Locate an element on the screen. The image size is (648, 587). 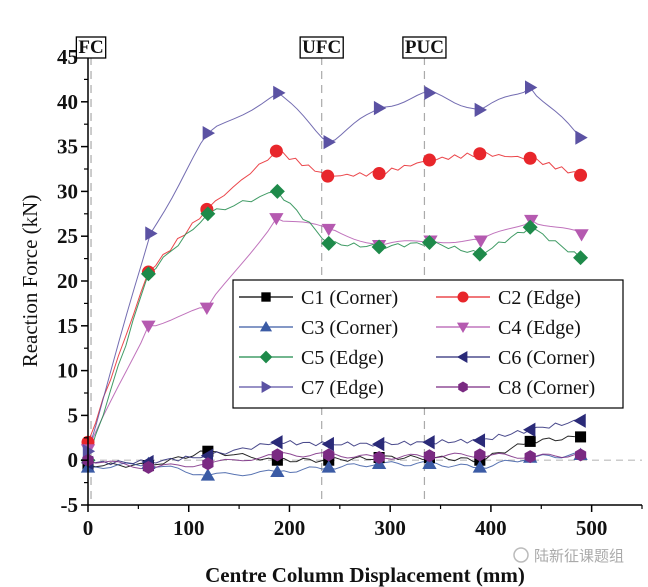
legend-label-c4: C4 (Edge) is located at coordinates (539, 328).